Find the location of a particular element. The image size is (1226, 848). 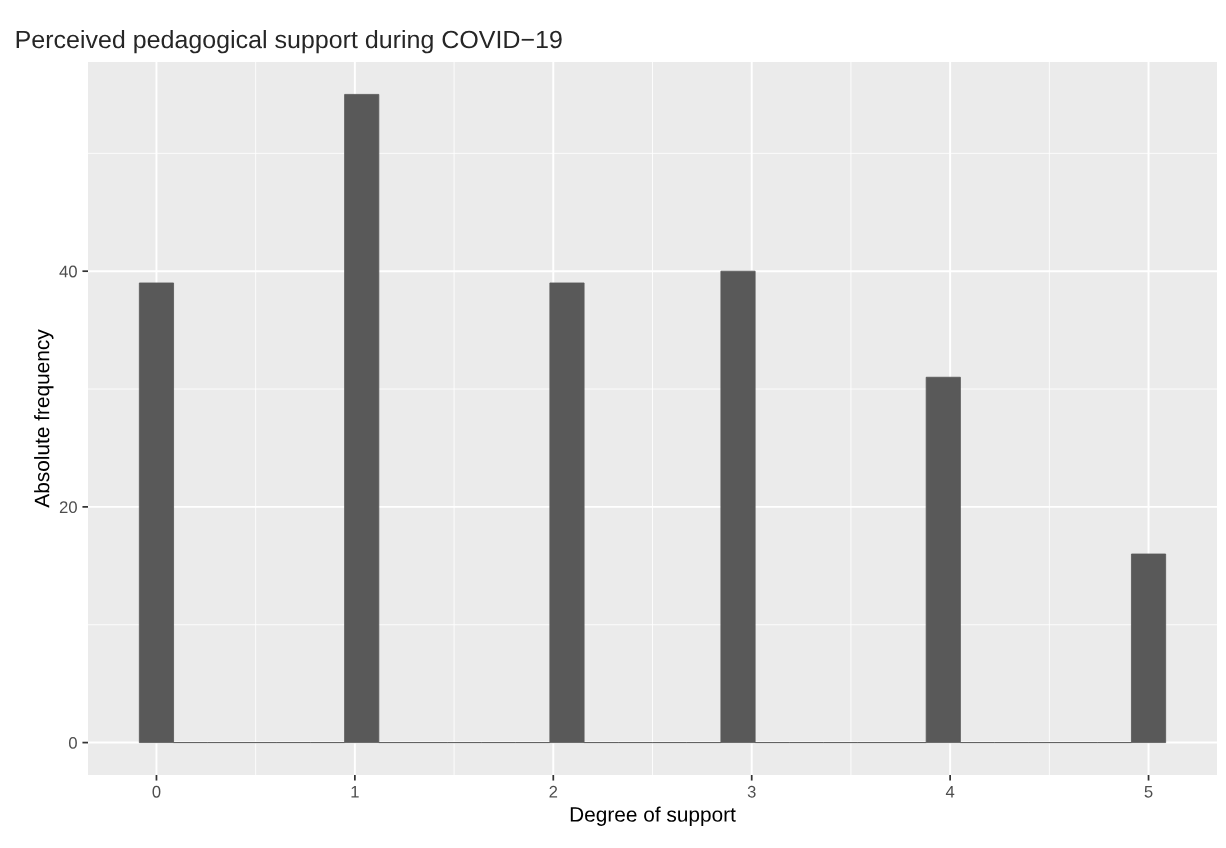

x-tick-label: 0 is located at coordinates (156, 791).